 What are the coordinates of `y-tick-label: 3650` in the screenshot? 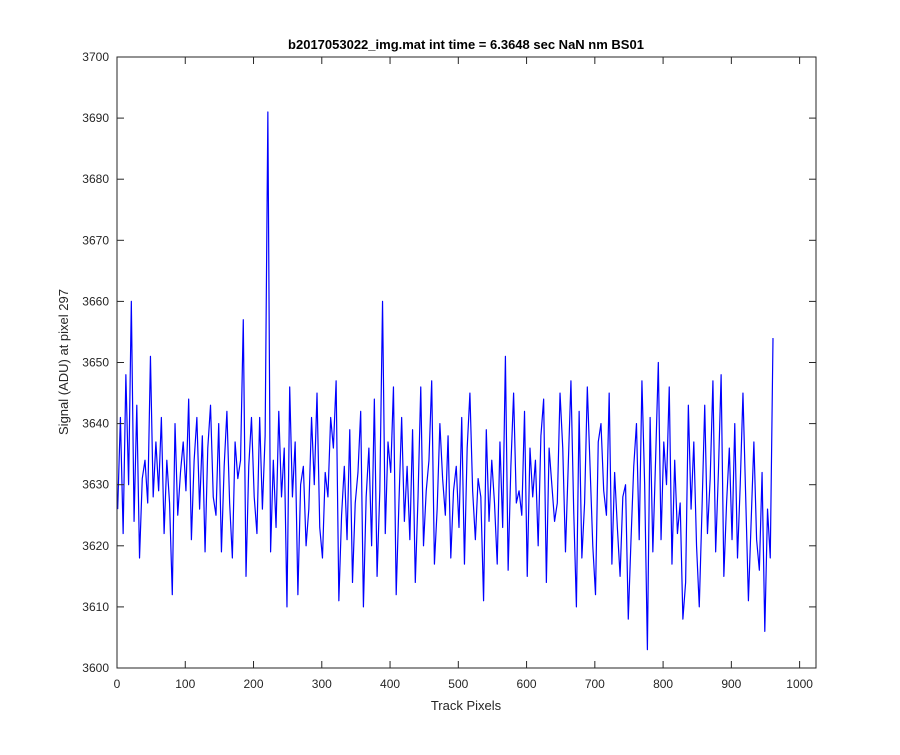 It's located at (95, 363).